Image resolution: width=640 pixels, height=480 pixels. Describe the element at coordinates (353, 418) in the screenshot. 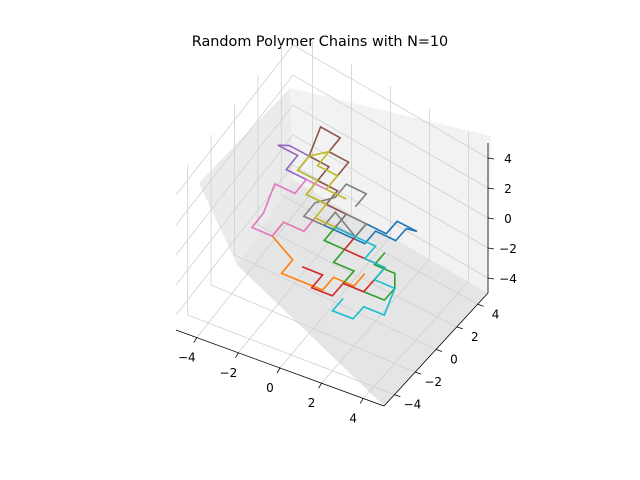

I see `x-tick-label: 4` at that location.